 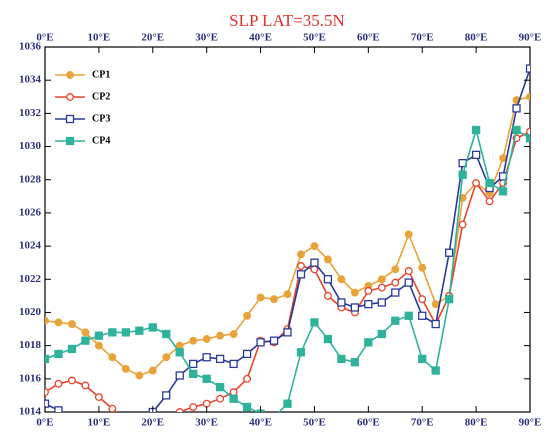 What do you see at coordinates (530, 38) in the screenshot?
I see `x-tick-label: 90°E` at bounding box center [530, 38].